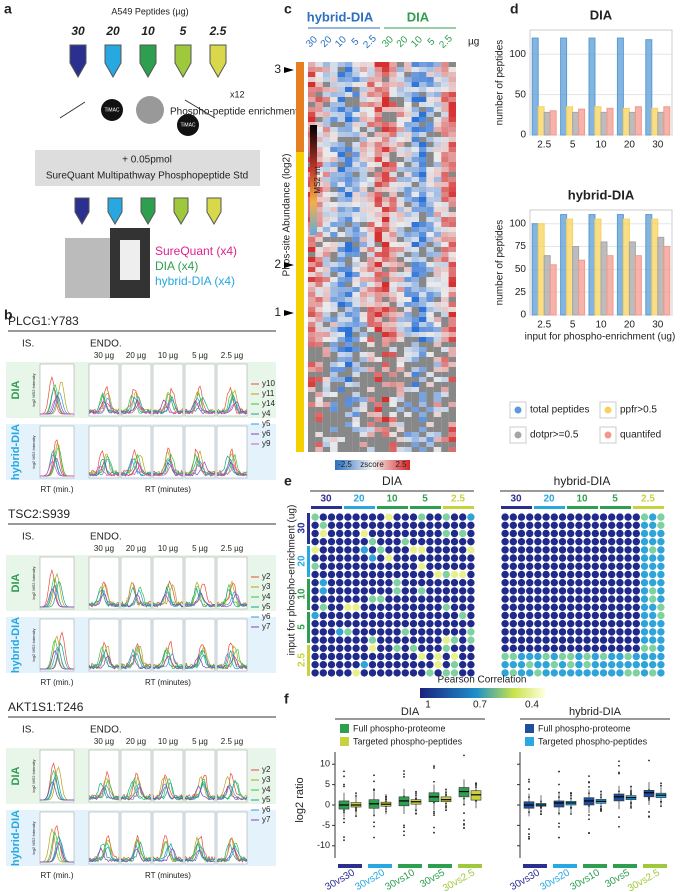  Describe the element at coordinates (33, 776) in the screenshot. I see `y-label: log2 MS2 Intensity` at that location.